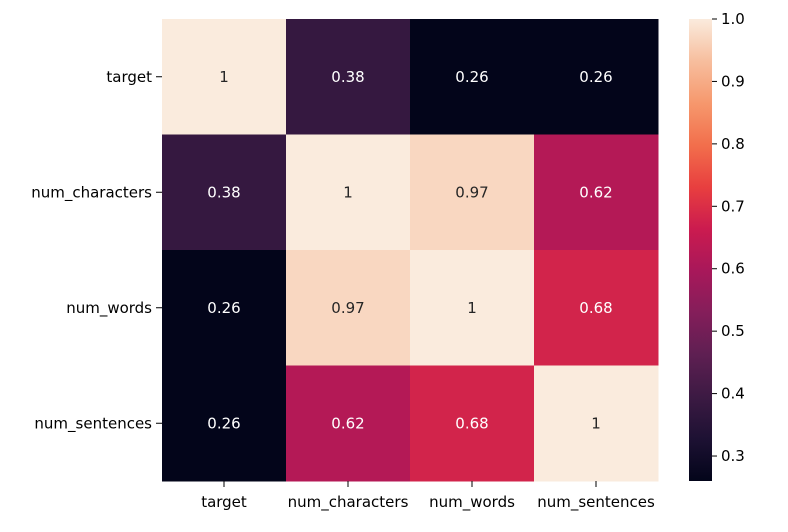 Image resolution: width=788 pixels, height=532 pixels. I want to click on cell-annotation-1-1: 1, so click(348, 192).